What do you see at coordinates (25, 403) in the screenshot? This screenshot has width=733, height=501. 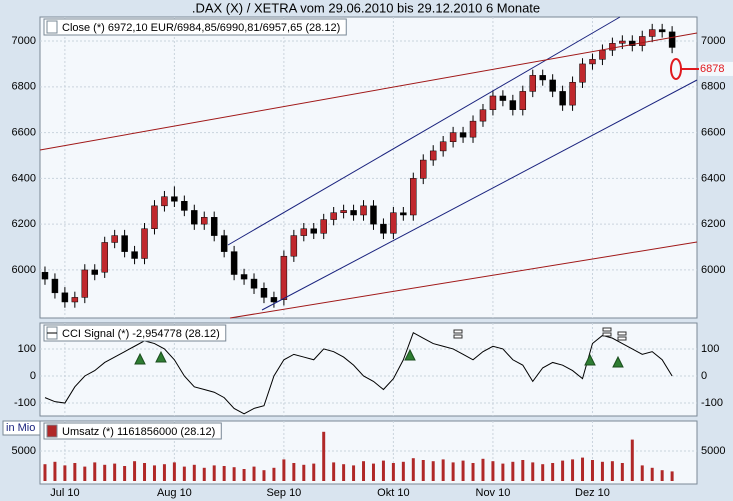 I see `y-tick-label: -100` at bounding box center [25, 403].